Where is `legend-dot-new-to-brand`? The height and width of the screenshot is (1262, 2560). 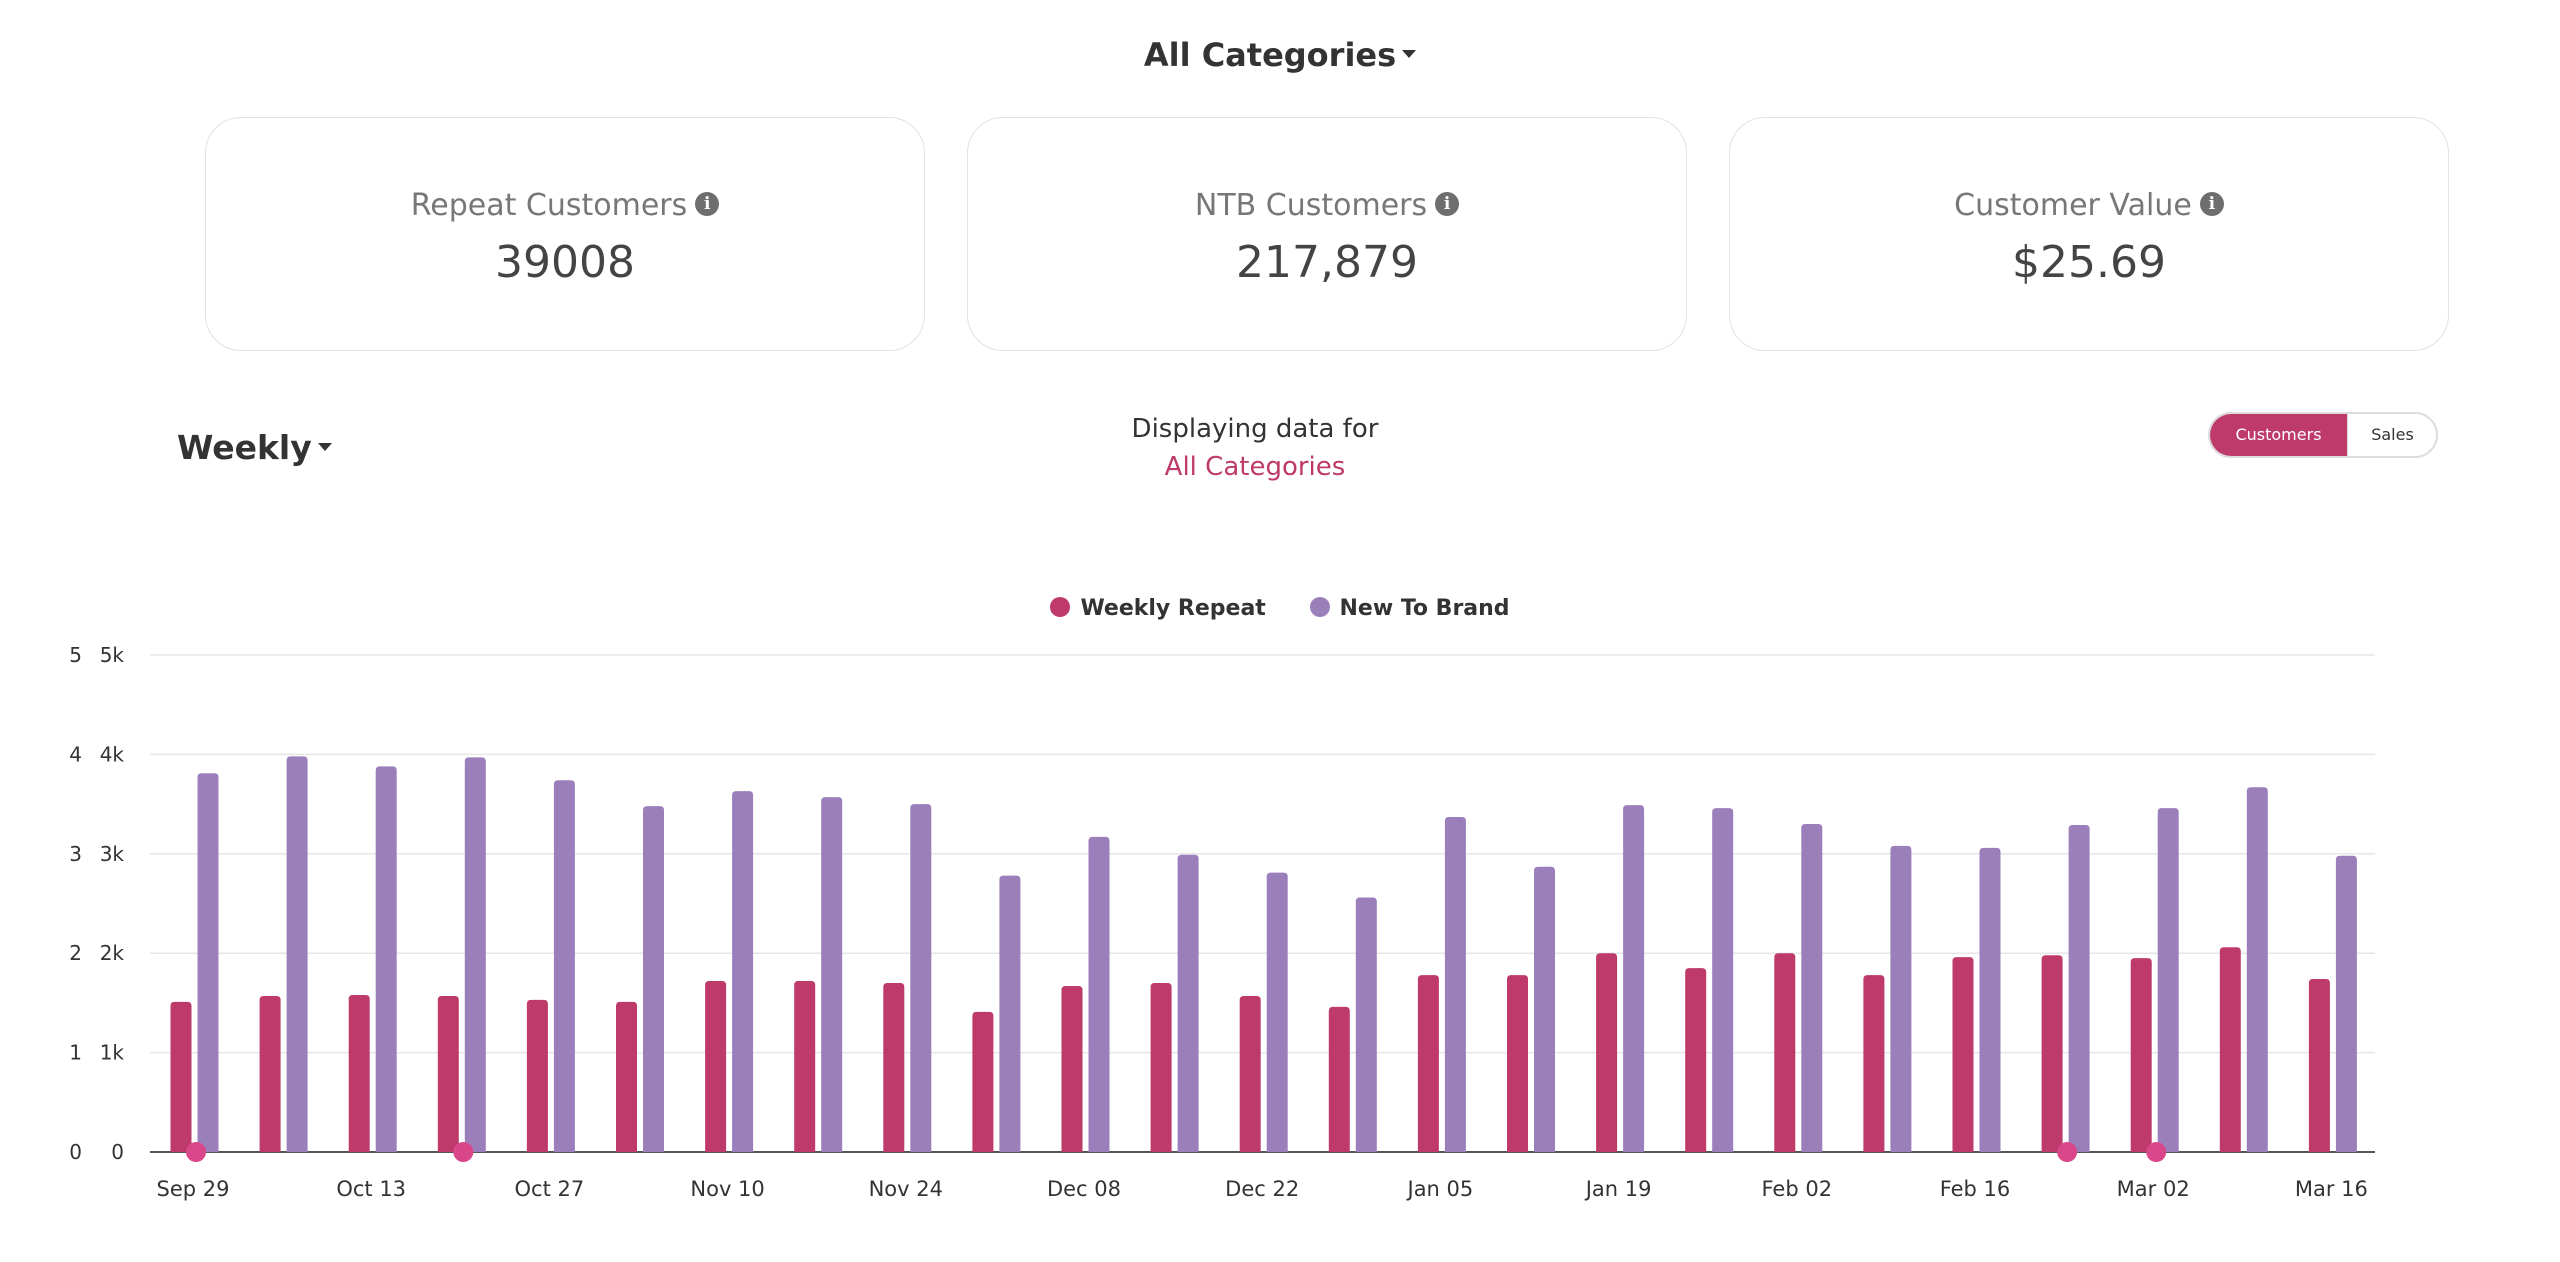 legend-dot-new-to-brand is located at coordinates (1319, 607).